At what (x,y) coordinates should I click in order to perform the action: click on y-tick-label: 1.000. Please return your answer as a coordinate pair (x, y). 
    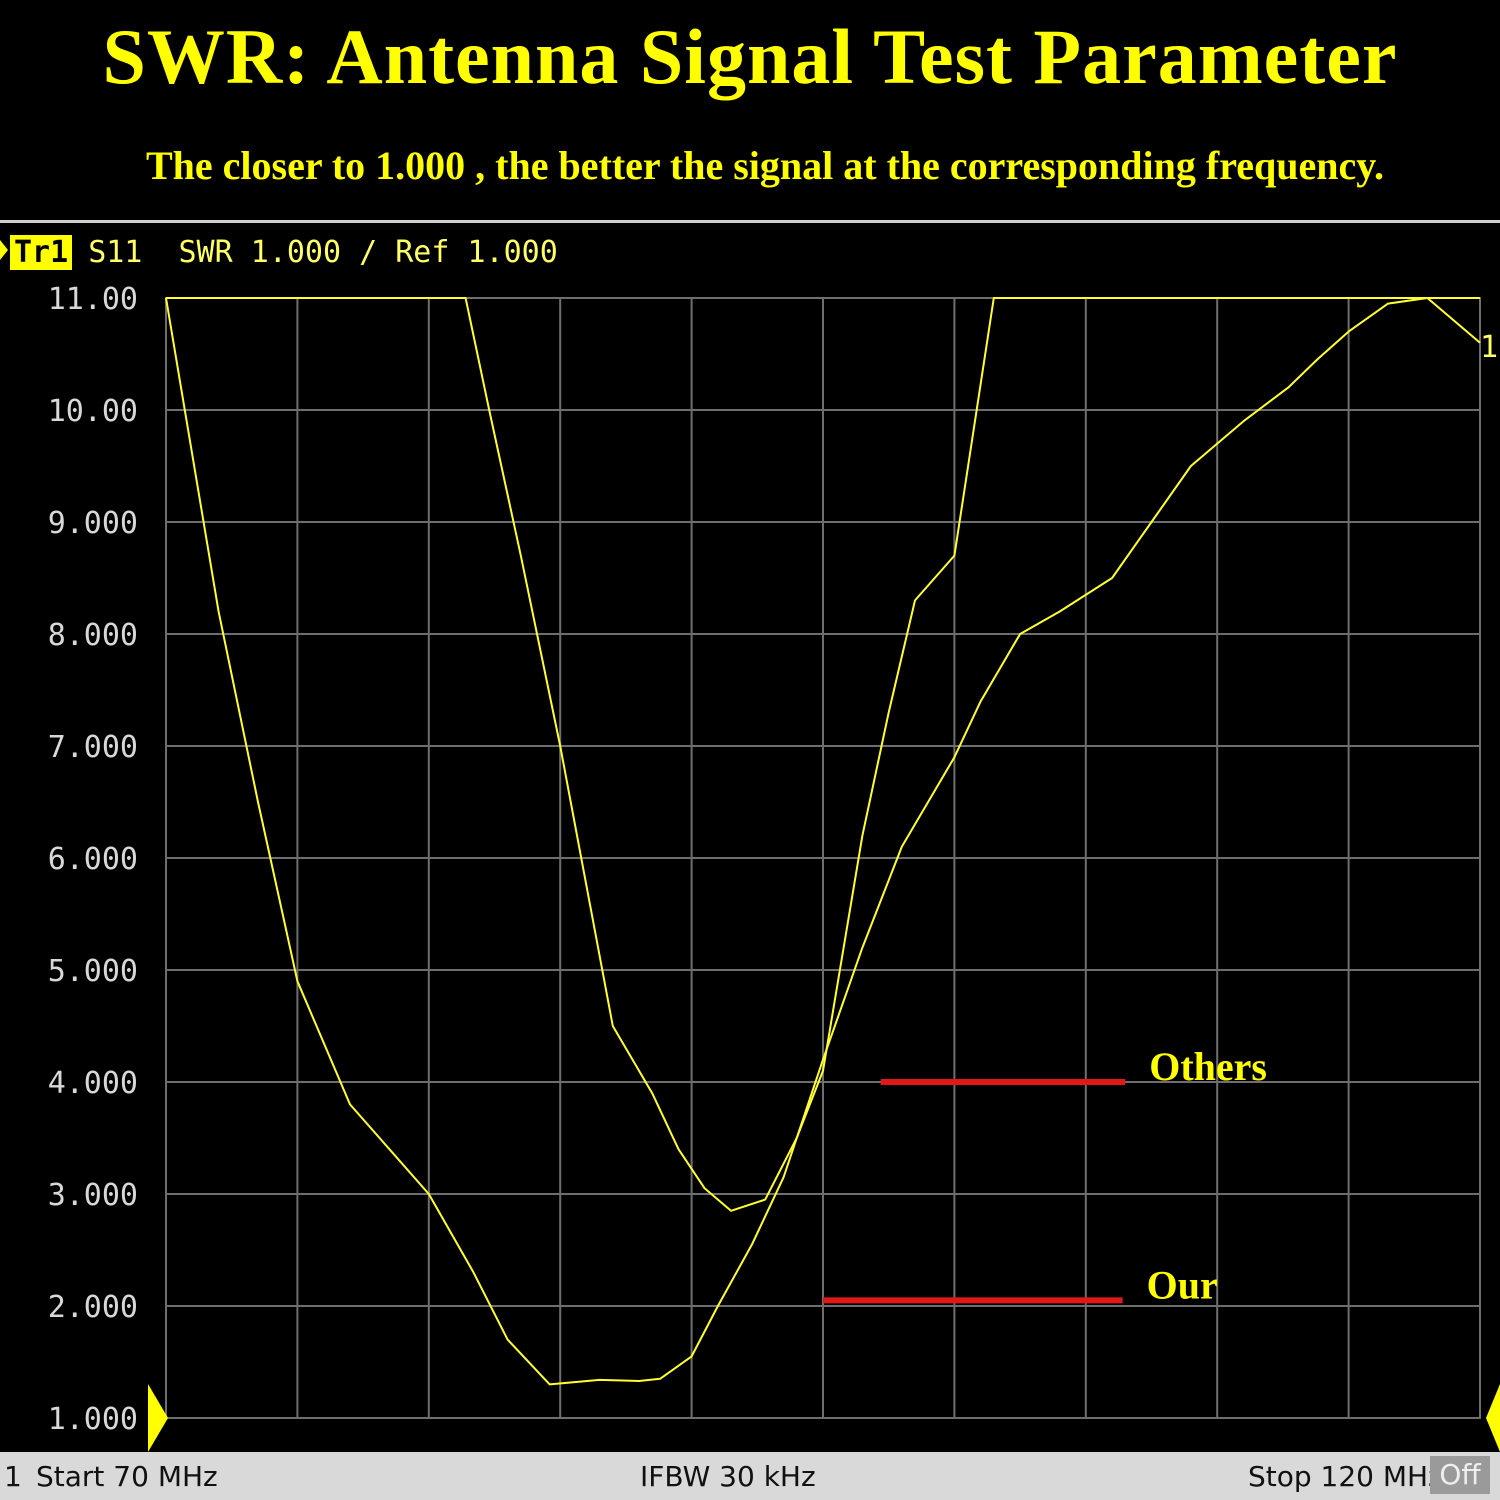
    Looking at the image, I should click on (93, 1419).